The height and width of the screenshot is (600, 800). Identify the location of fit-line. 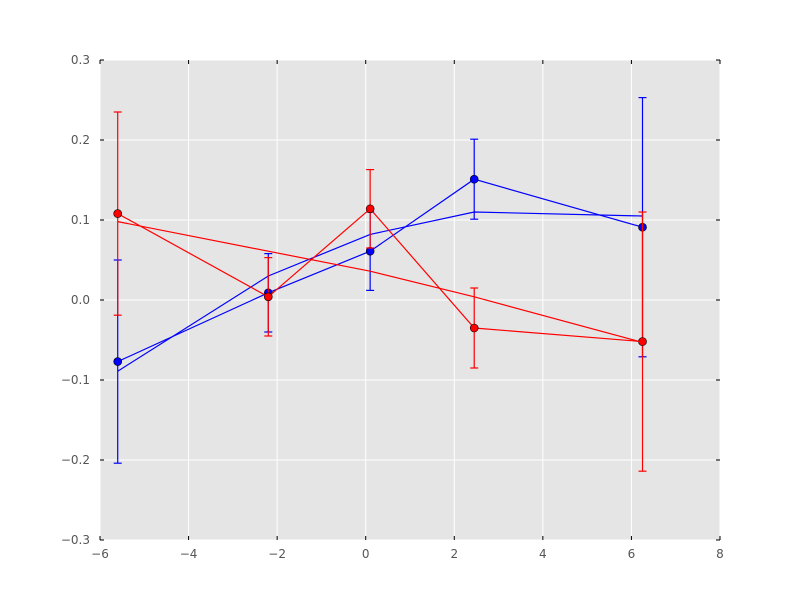
(380, 282).